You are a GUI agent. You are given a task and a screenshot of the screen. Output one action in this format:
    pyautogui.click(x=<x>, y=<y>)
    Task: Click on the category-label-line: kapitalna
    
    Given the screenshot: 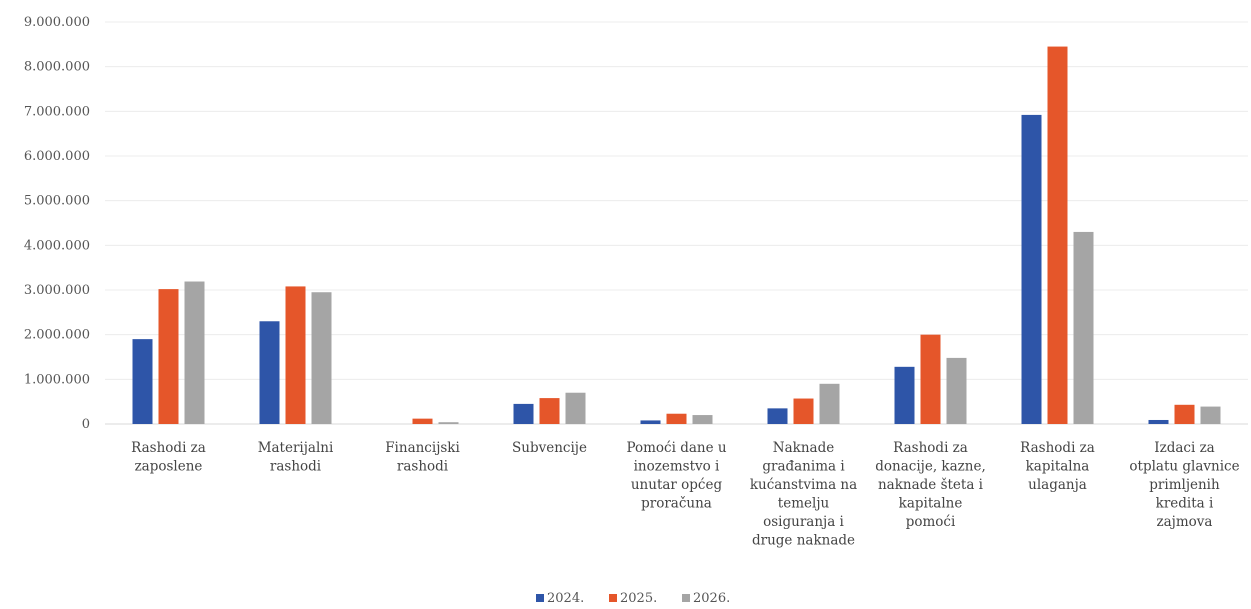 What is the action you would take?
    pyautogui.click(x=1058, y=467)
    